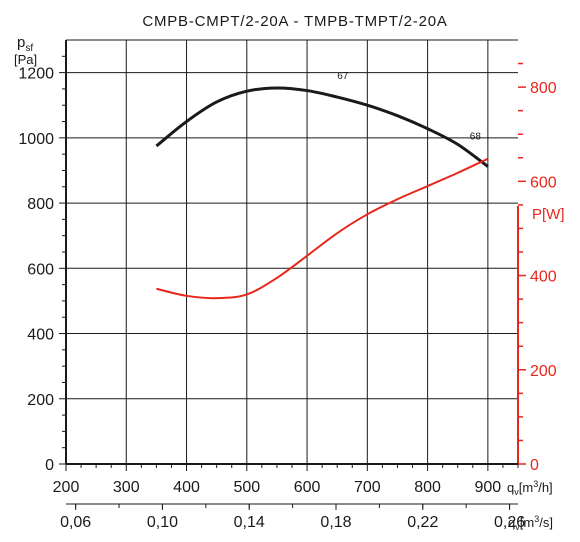  I want to click on right-tick-label: 600, so click(543, 182).